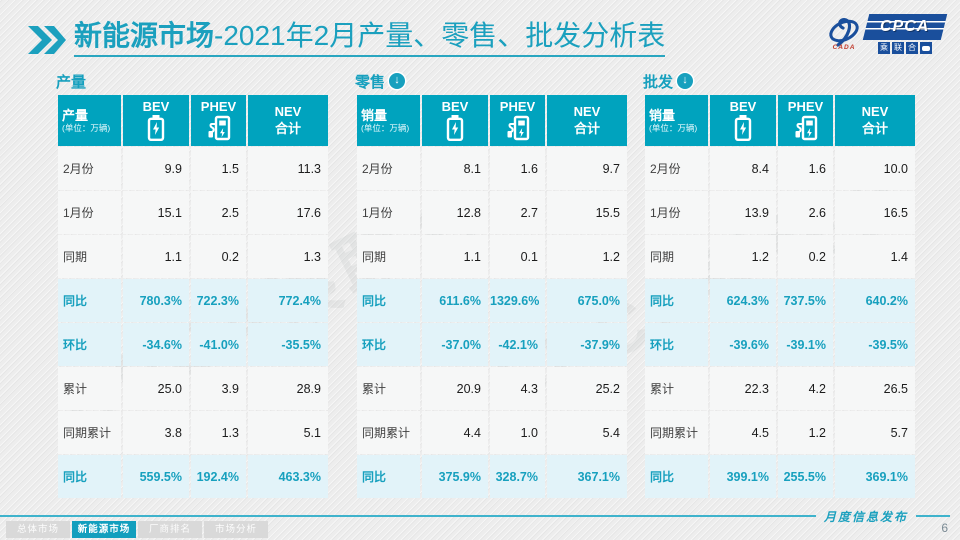 This screenshot has width=960, height=540. I want to click on table-row: 同期 1.1 0.2 1.3, so click(193, 256).